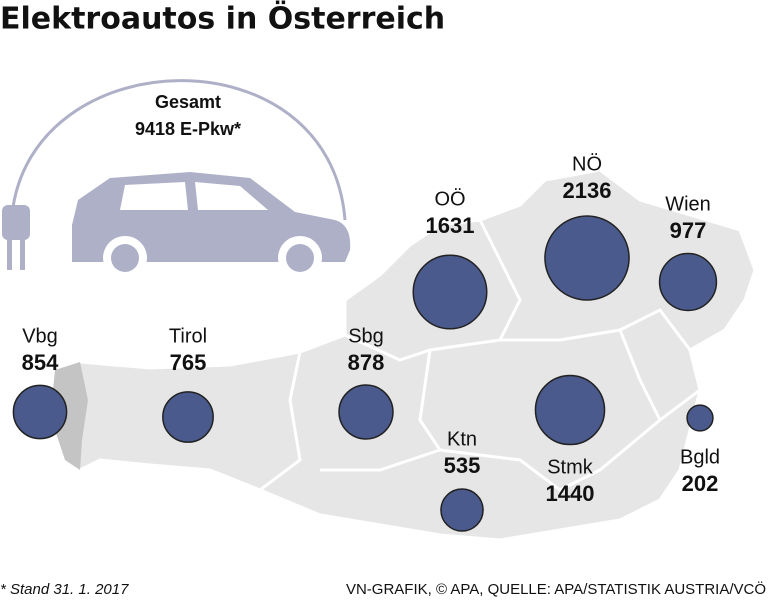 The height and width of the screenshot is (601, 768). What do you see at coordinates (40, 336) in the screenshot?
I see `region-name: Vbg` at bounding box center [40, 336].